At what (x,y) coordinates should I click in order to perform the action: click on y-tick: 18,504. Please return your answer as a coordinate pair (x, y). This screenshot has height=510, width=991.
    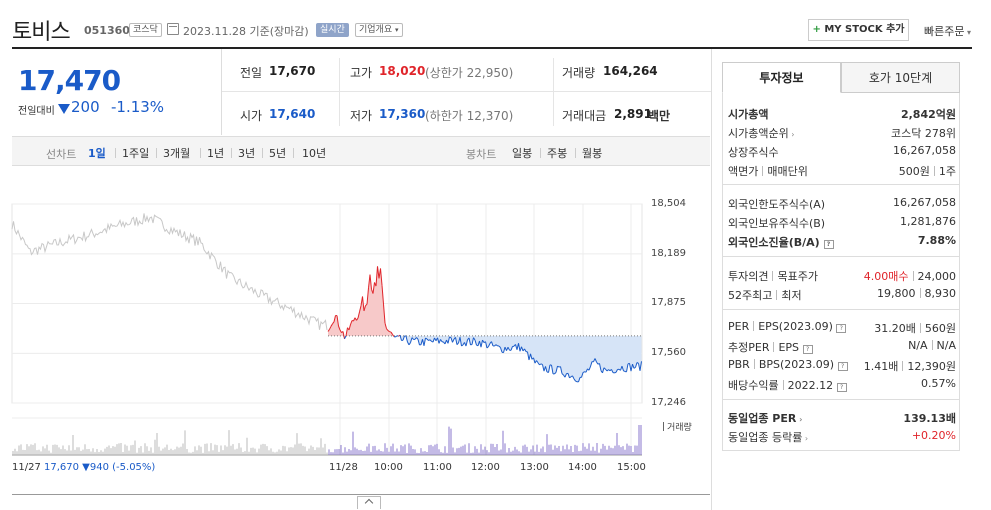
    Looking at the image, I should click on (668, 203).